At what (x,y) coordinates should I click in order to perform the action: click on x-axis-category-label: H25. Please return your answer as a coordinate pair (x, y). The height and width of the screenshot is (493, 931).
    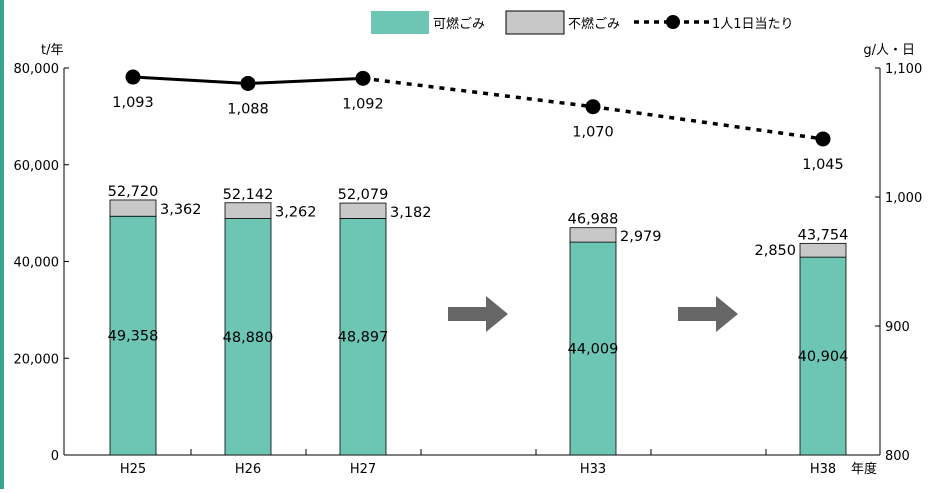
    Looking at the image, I should click on (133, 469).